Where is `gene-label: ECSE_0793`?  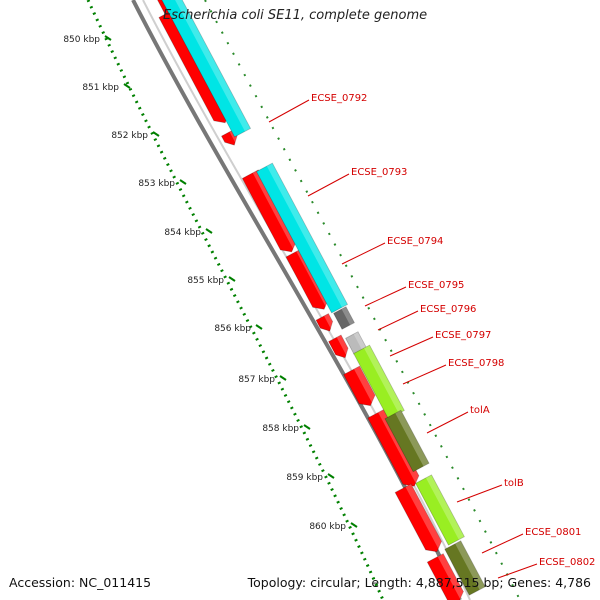
gene-label: ECSE_0793 is located at coordinates (379, 172).